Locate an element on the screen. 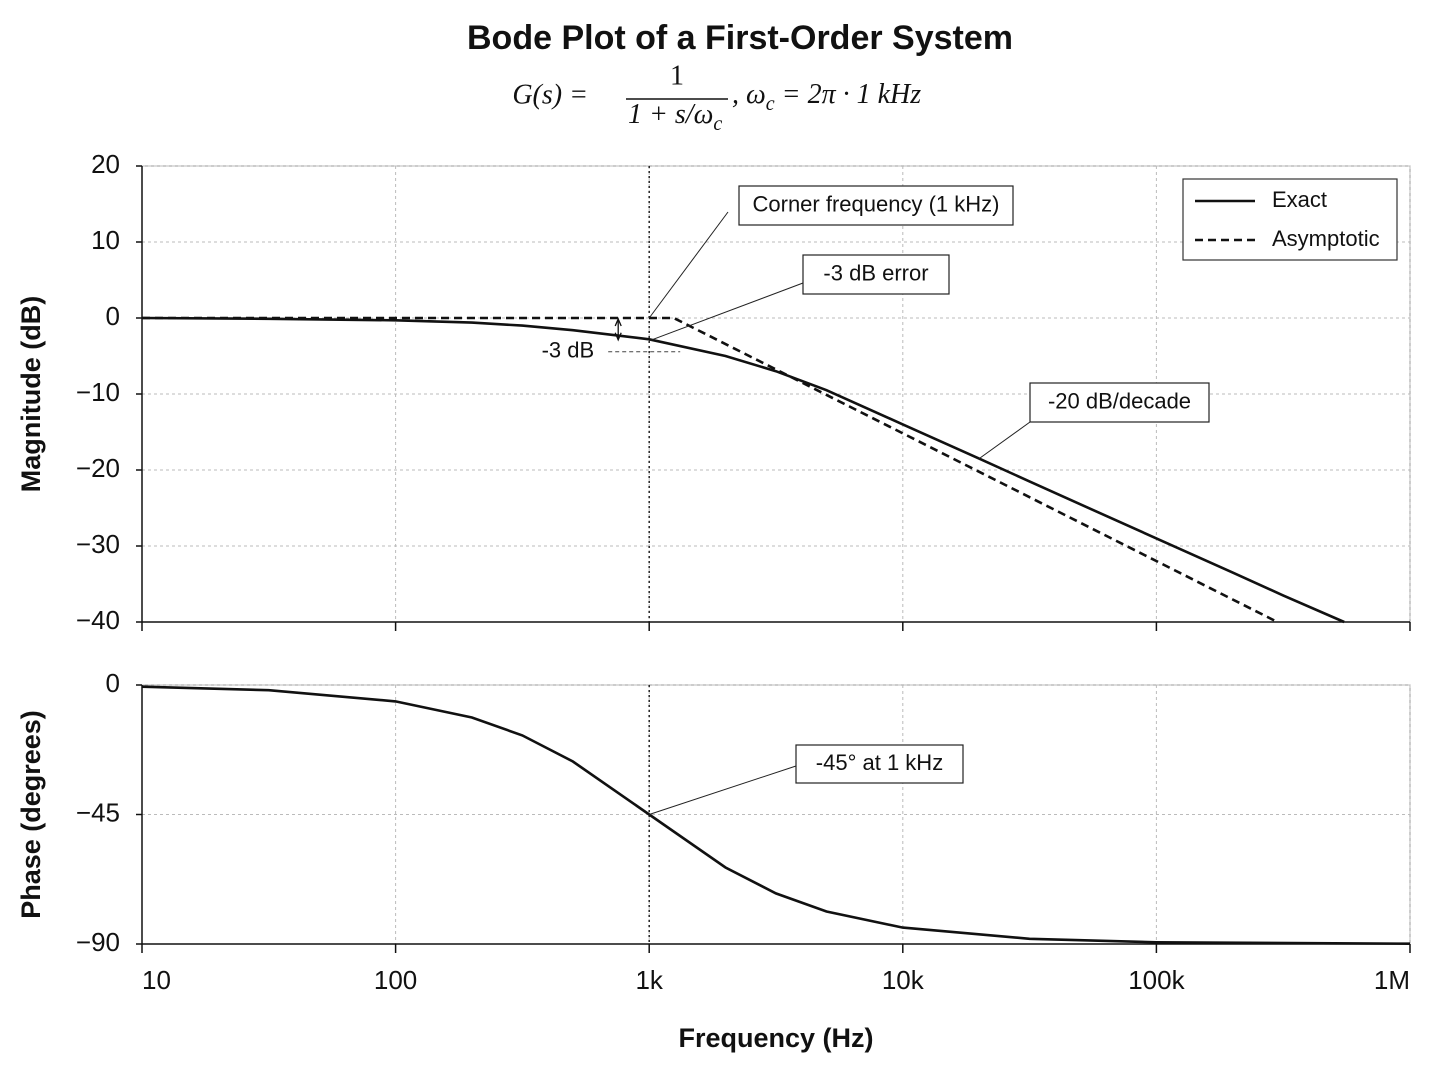 This screenshot has height=1086, width=1448. y-tick-label: −40 is located at coordinates (98, 620).